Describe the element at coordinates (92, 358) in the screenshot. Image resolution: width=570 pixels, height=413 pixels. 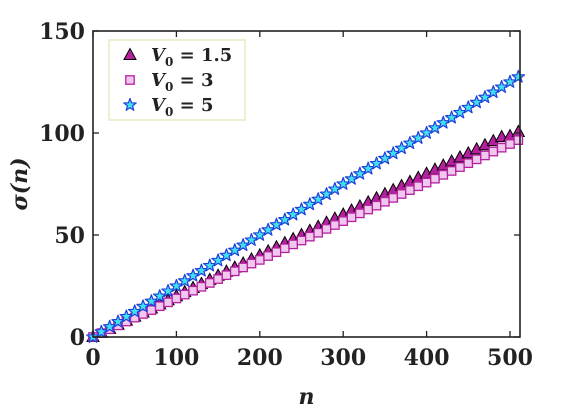
I see `x-tick-label: 0` at that location.